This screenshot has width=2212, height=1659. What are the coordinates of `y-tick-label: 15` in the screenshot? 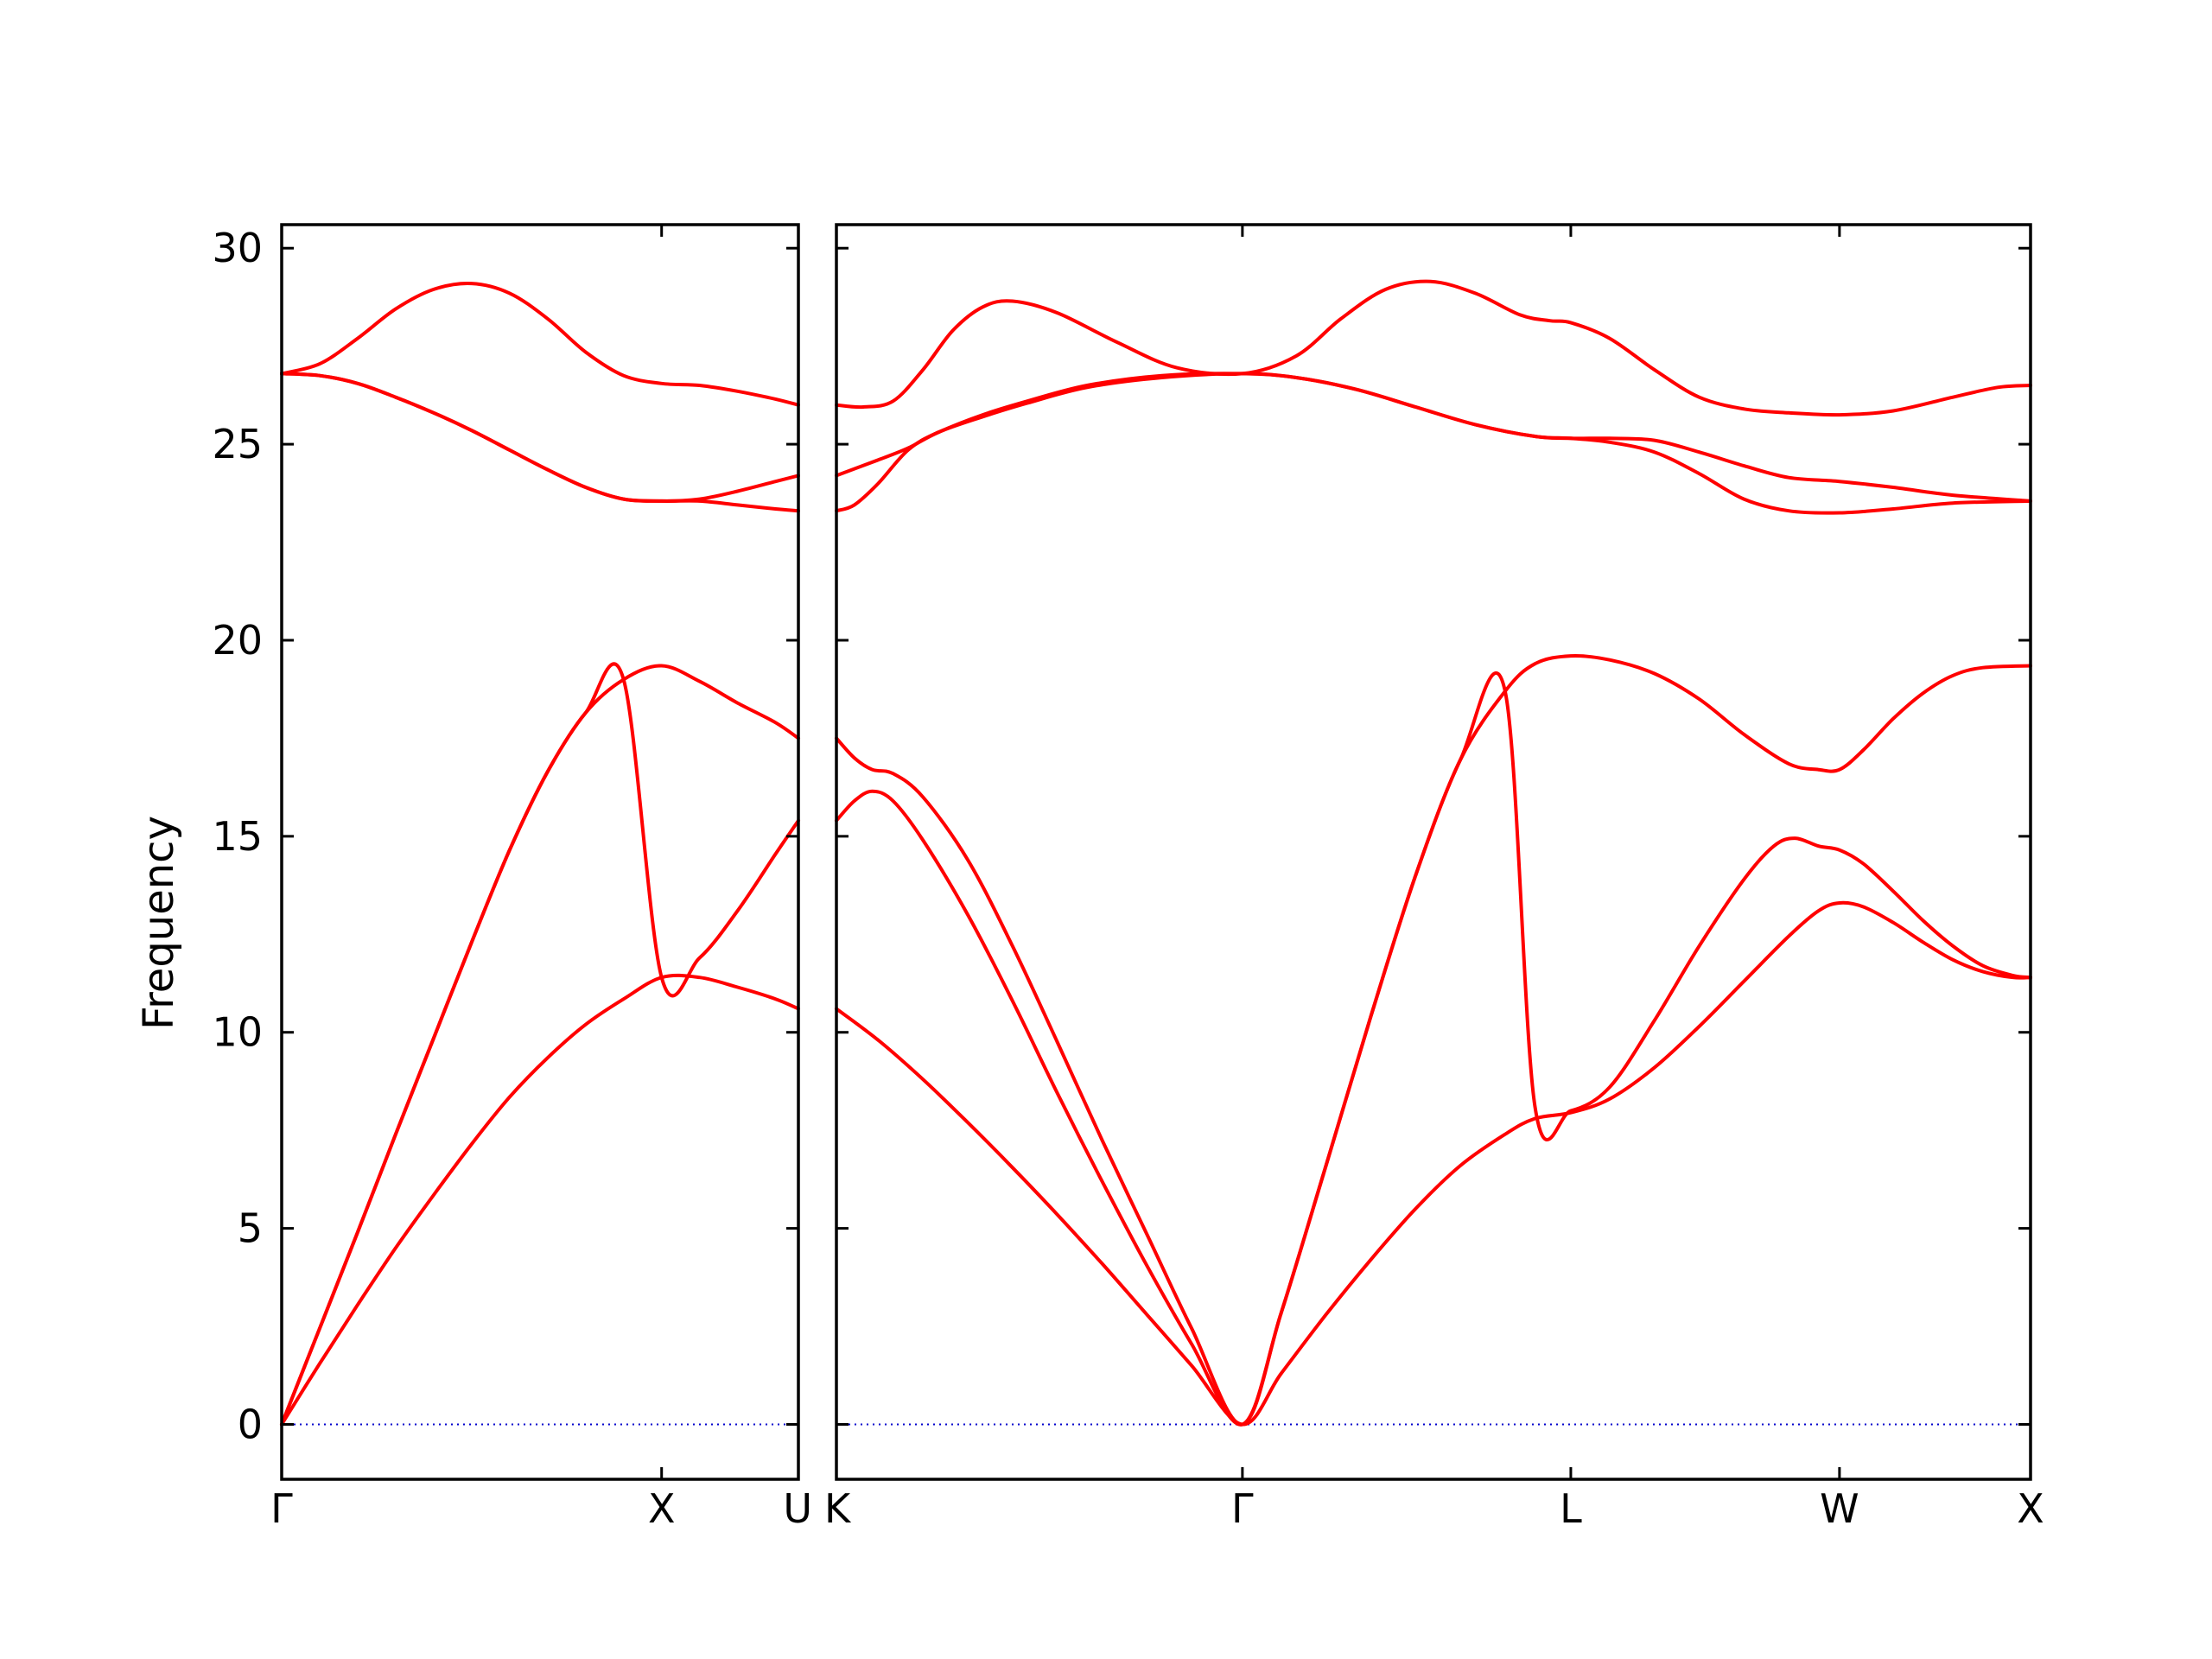 It's located at (237, 836).